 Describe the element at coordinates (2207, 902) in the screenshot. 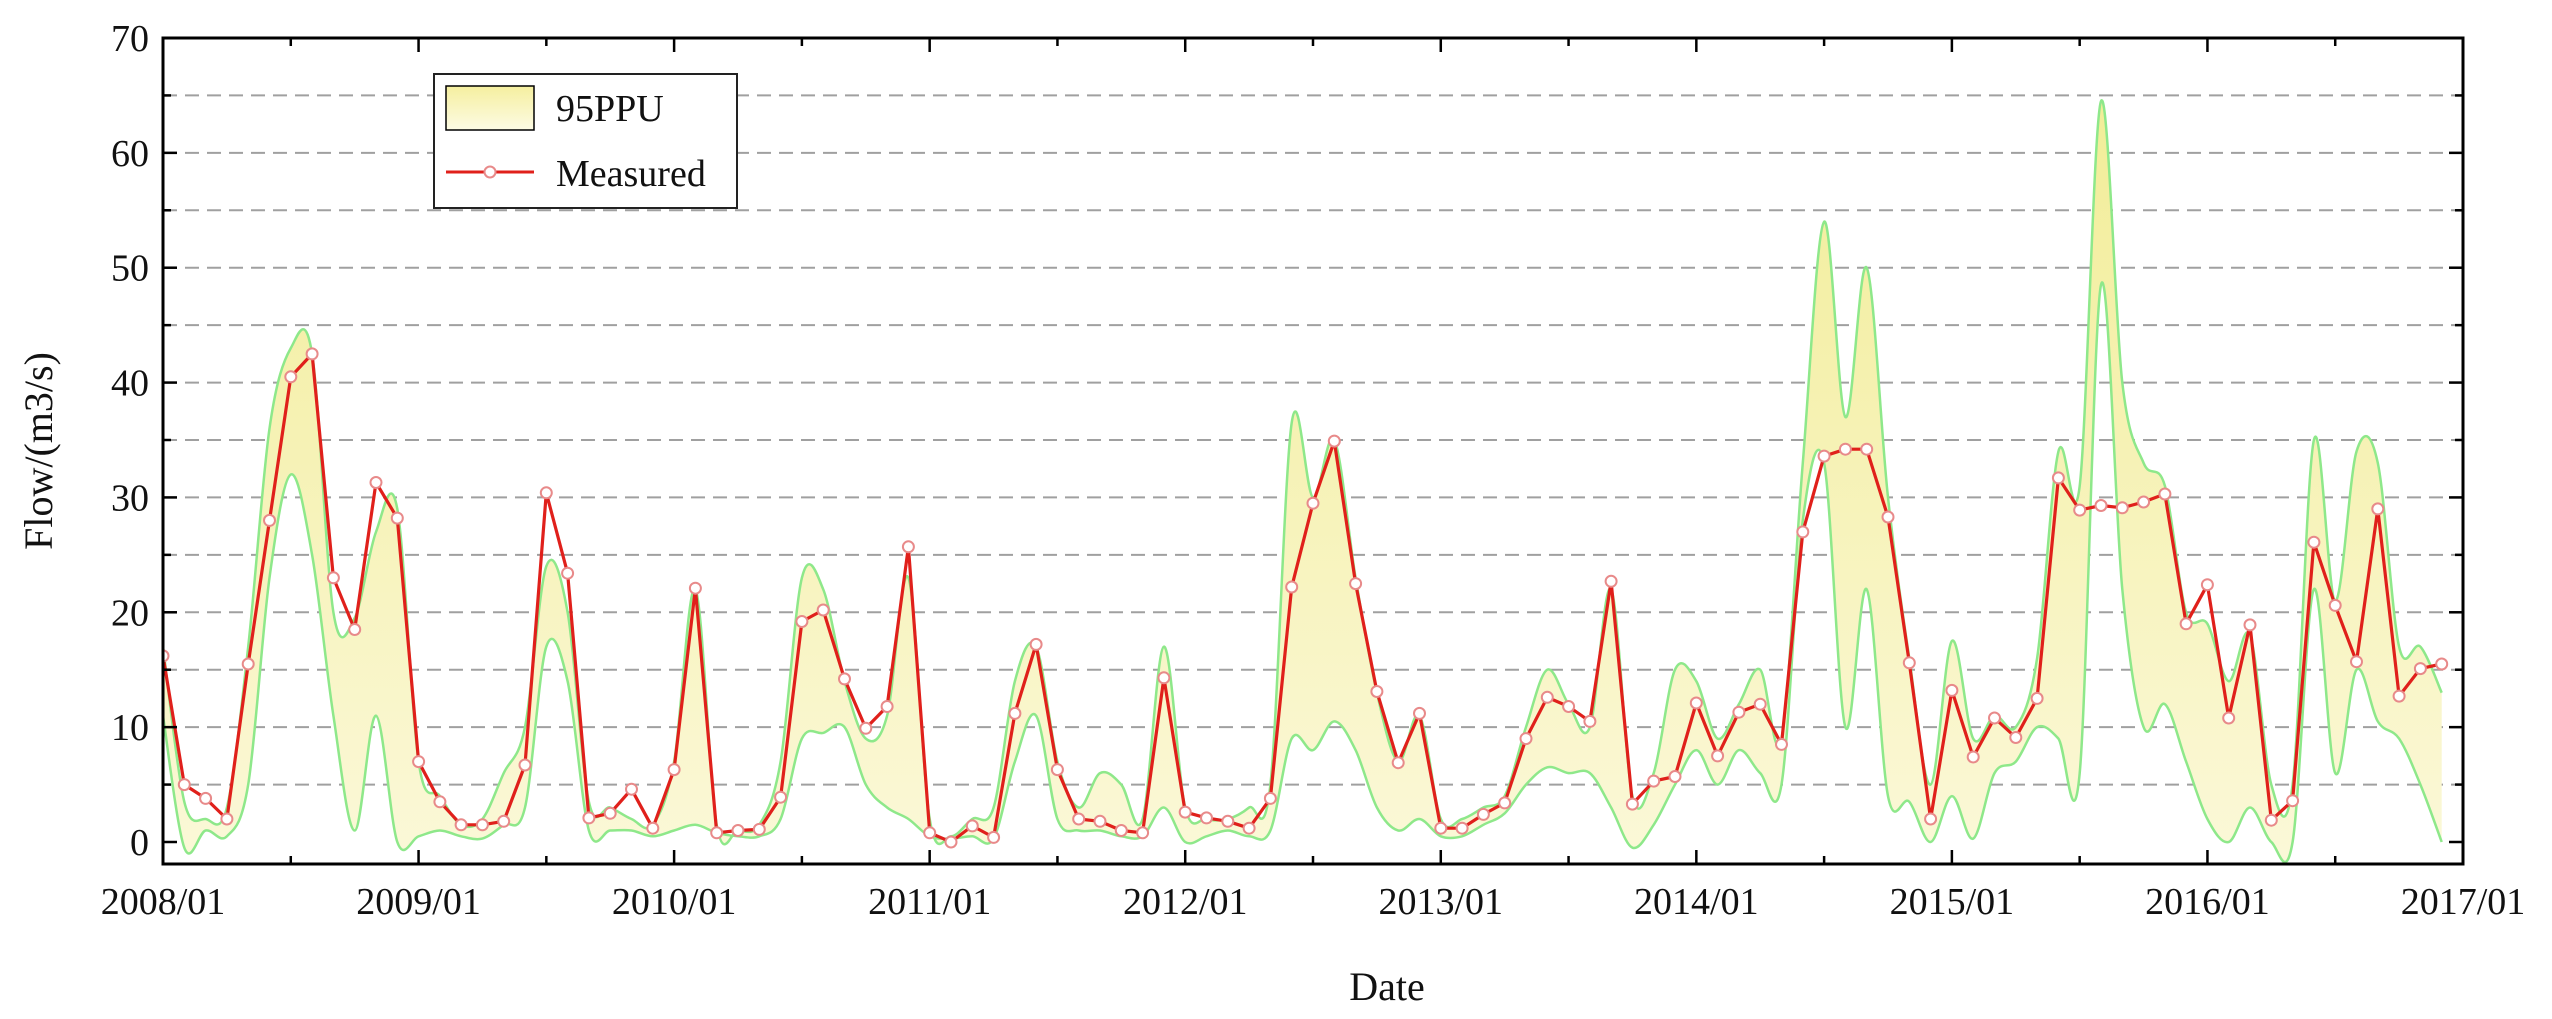

I see `x-tick-label: 2016/01` at that location.